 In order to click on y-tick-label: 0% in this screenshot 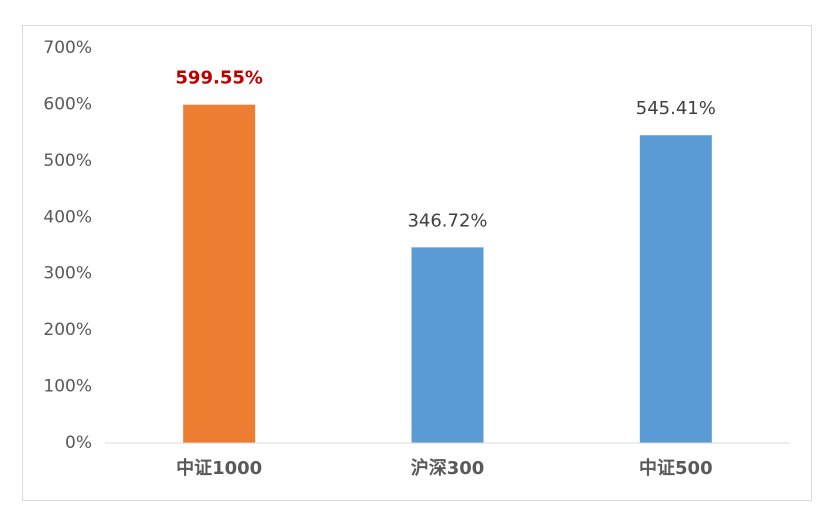, I will do `click(78, 443)`.